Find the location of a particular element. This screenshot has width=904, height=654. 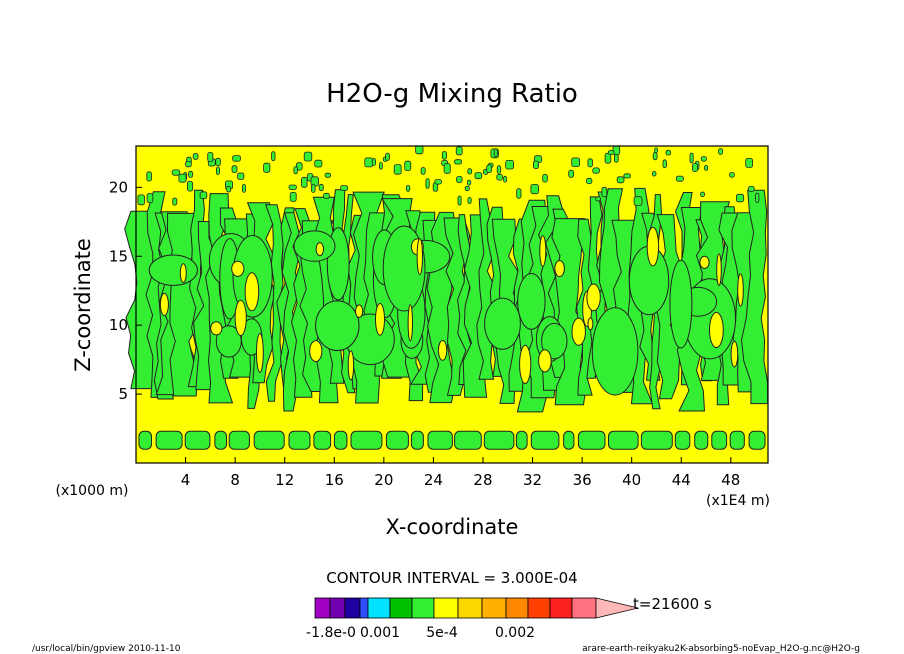

low-band is located at coordinates (452, 440).